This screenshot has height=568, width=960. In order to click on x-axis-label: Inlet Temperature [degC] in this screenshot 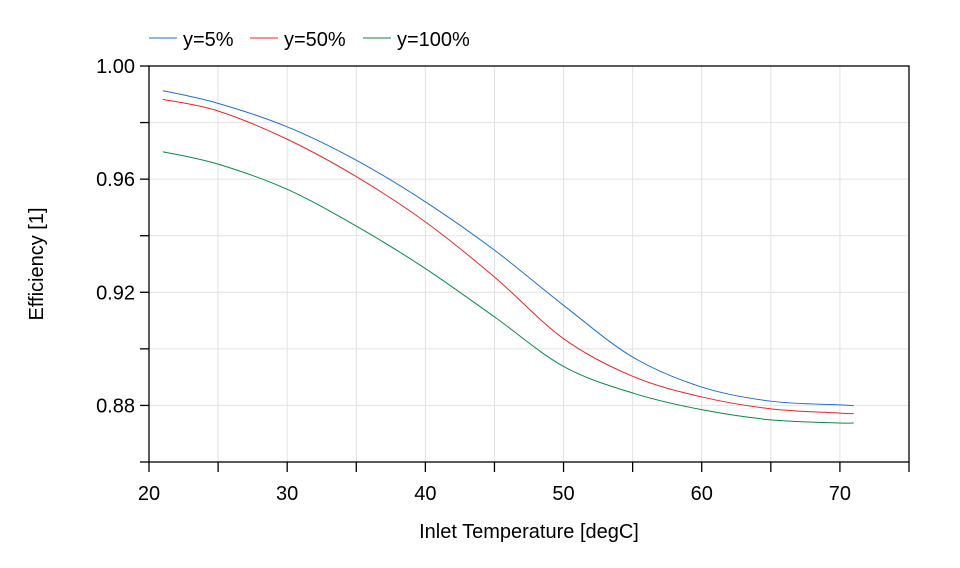, I will do `click(529, 532)`.